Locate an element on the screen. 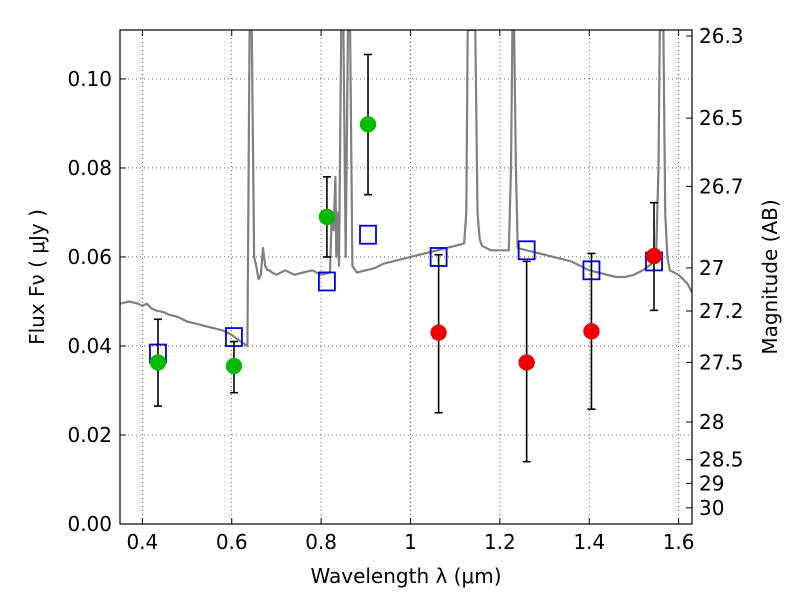  mag-tick-label: 26.5 is located at coordinates (721, 118).